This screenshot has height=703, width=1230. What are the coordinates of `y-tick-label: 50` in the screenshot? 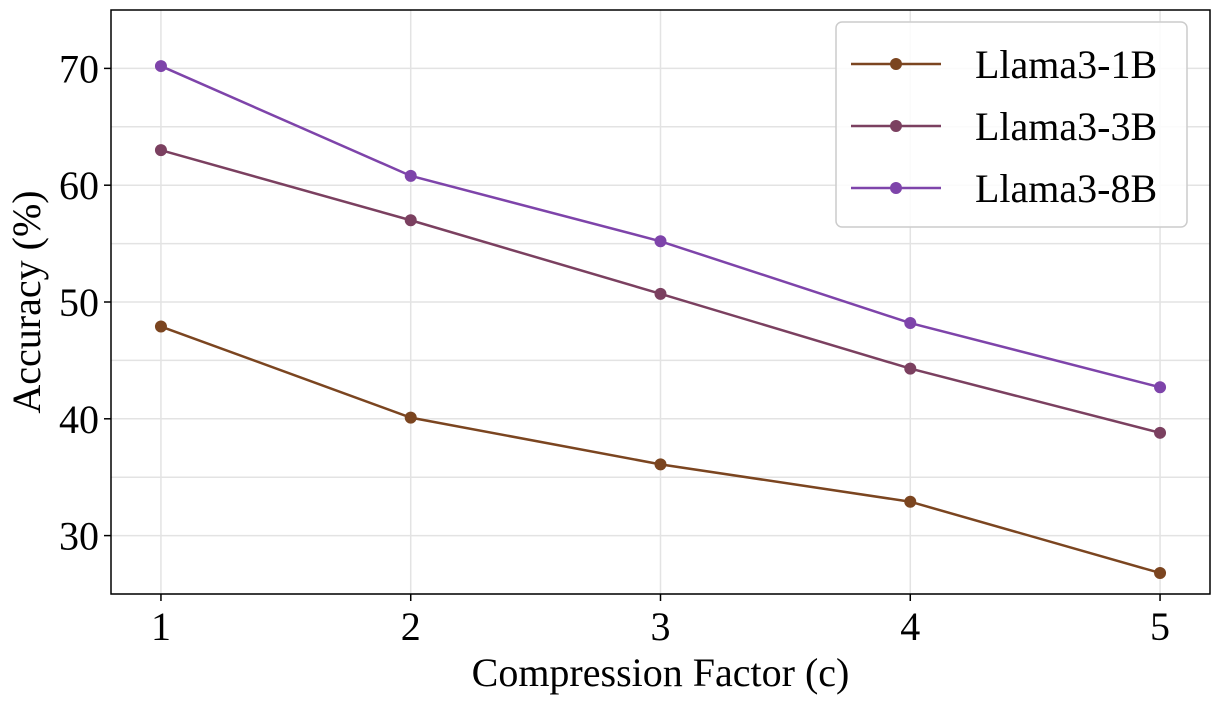 It's located at (79, 302).